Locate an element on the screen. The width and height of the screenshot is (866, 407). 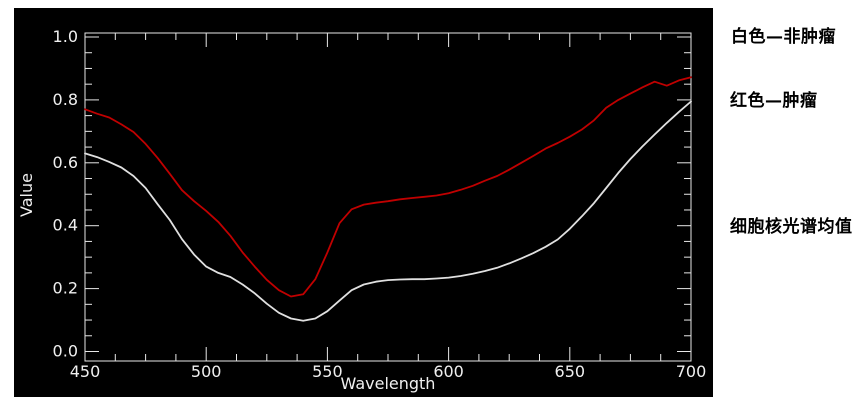
y-axis-title: Value is located at coordinates (26, 195).